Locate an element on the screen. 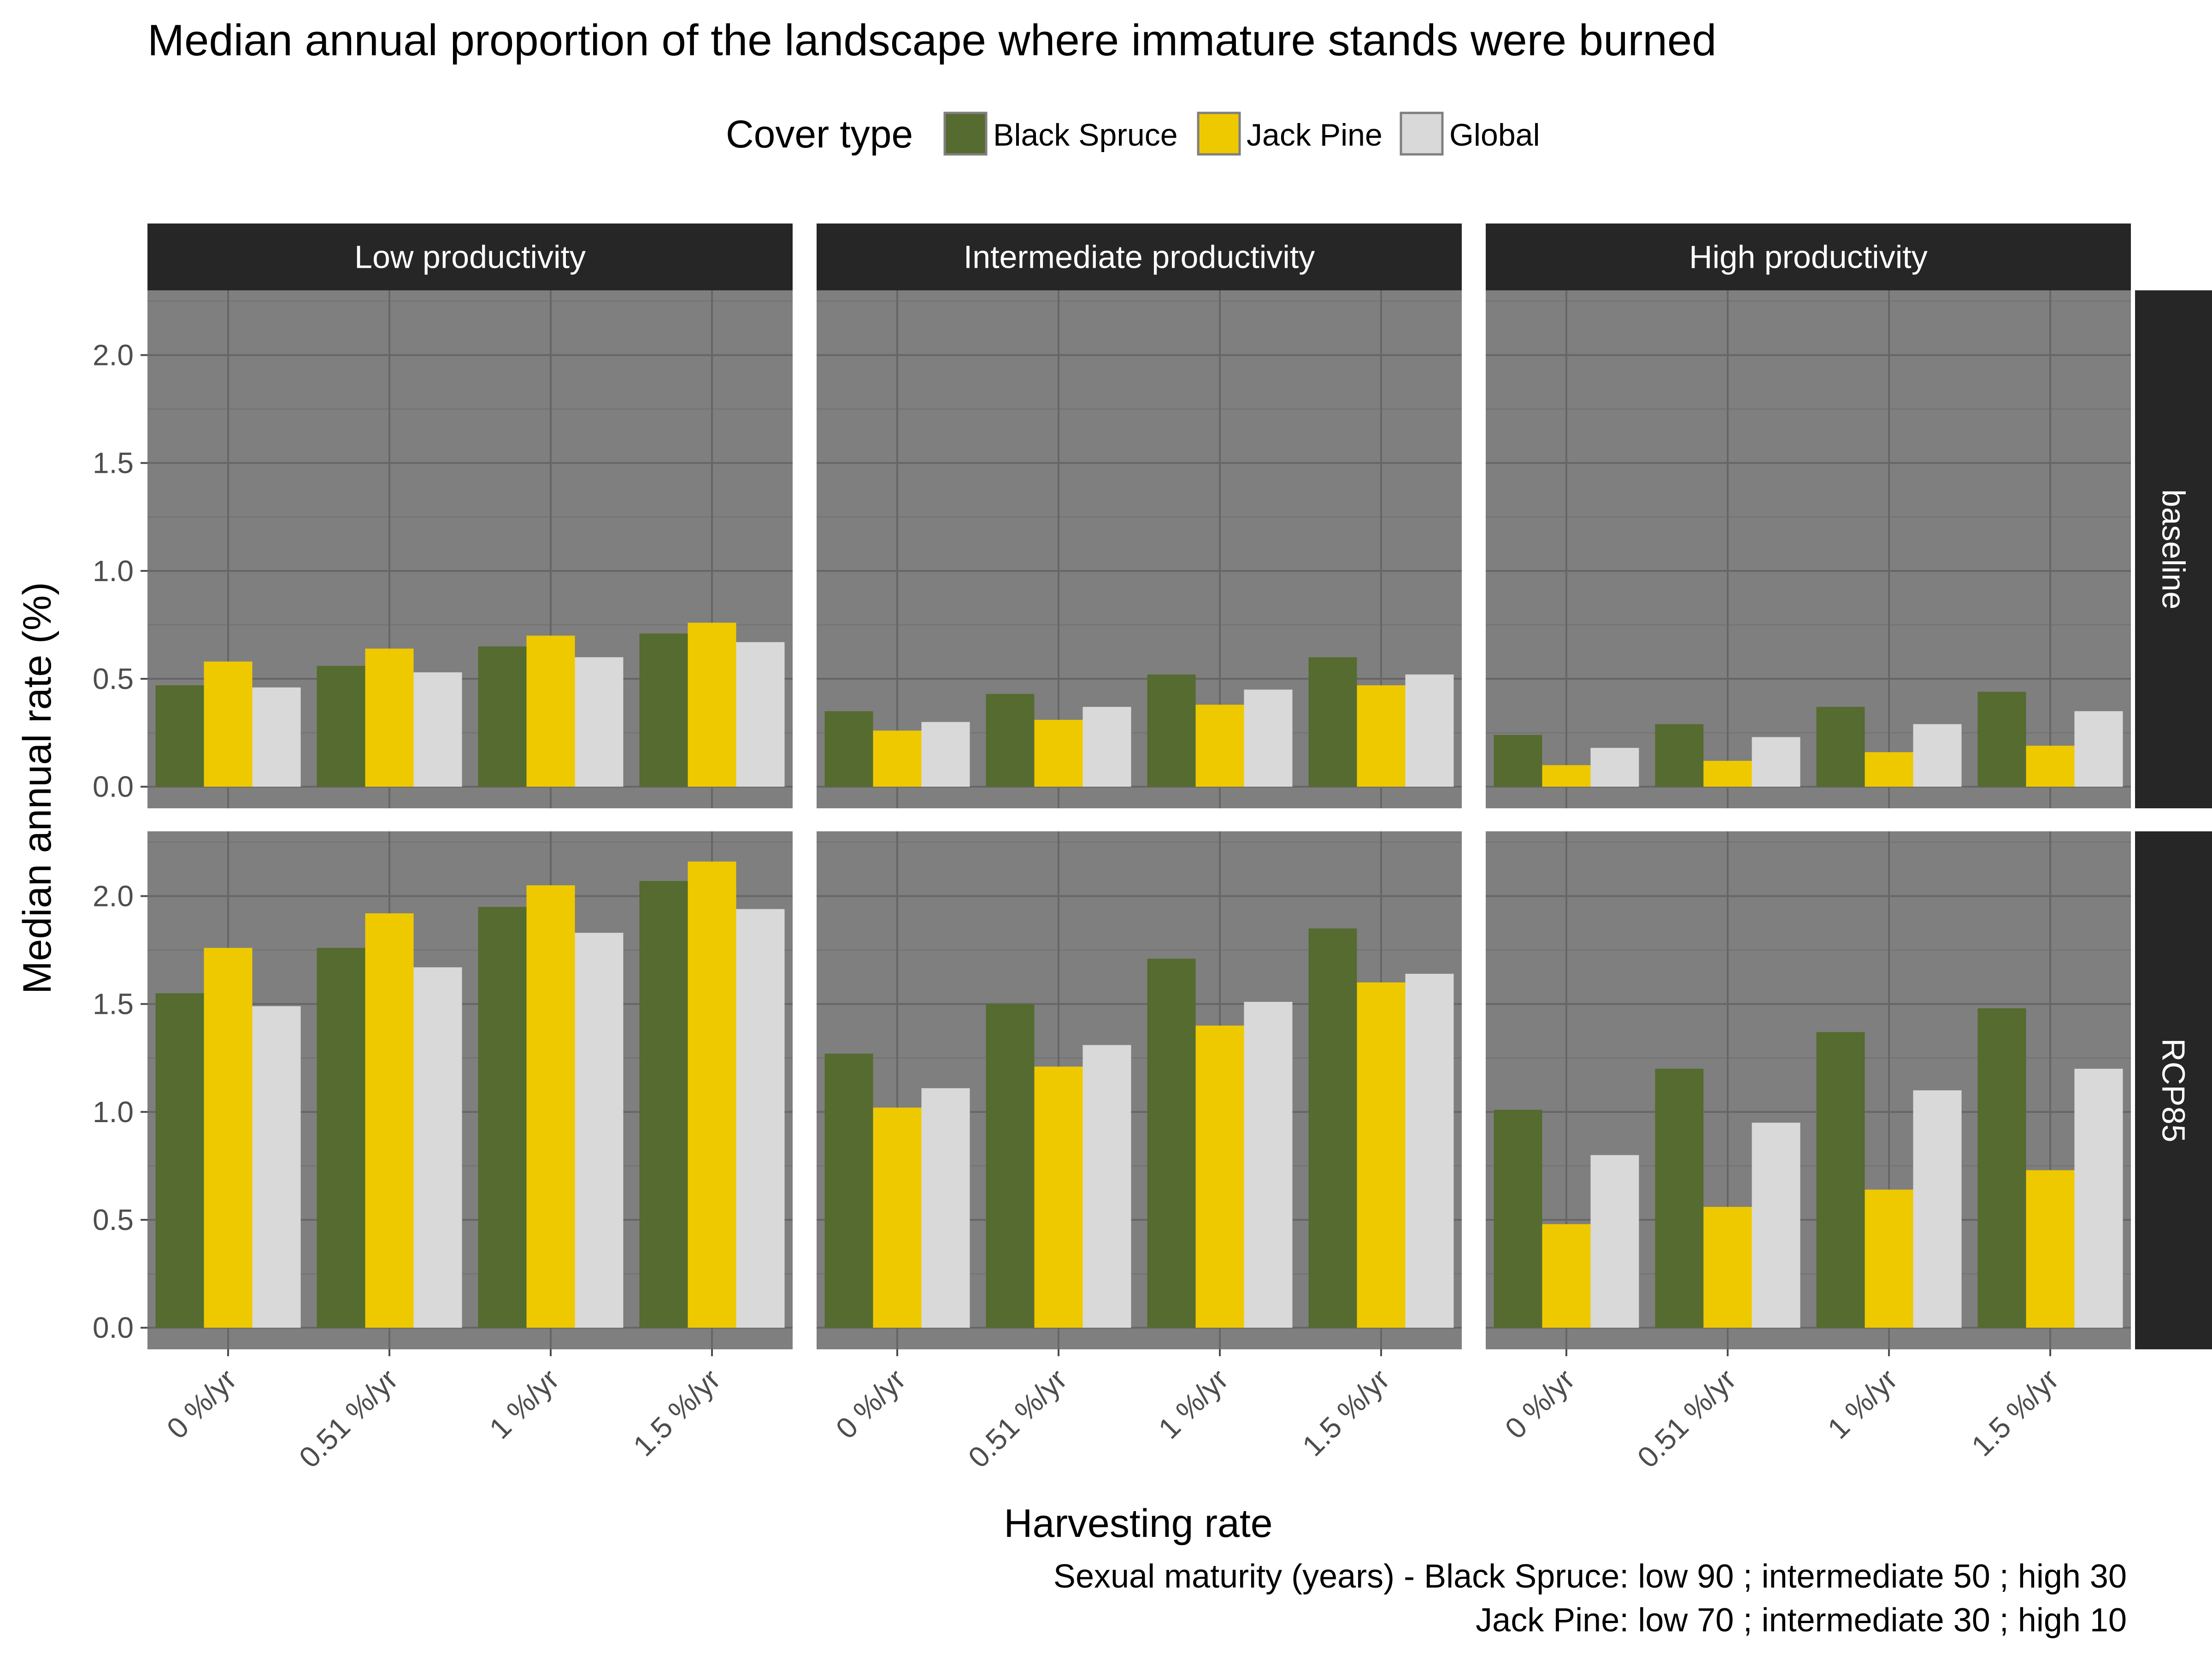 This screenshot has height=1659, width=2212. legend: Cover type Black Spruce Jack Pine Global is located at coordinates (1133, 134).